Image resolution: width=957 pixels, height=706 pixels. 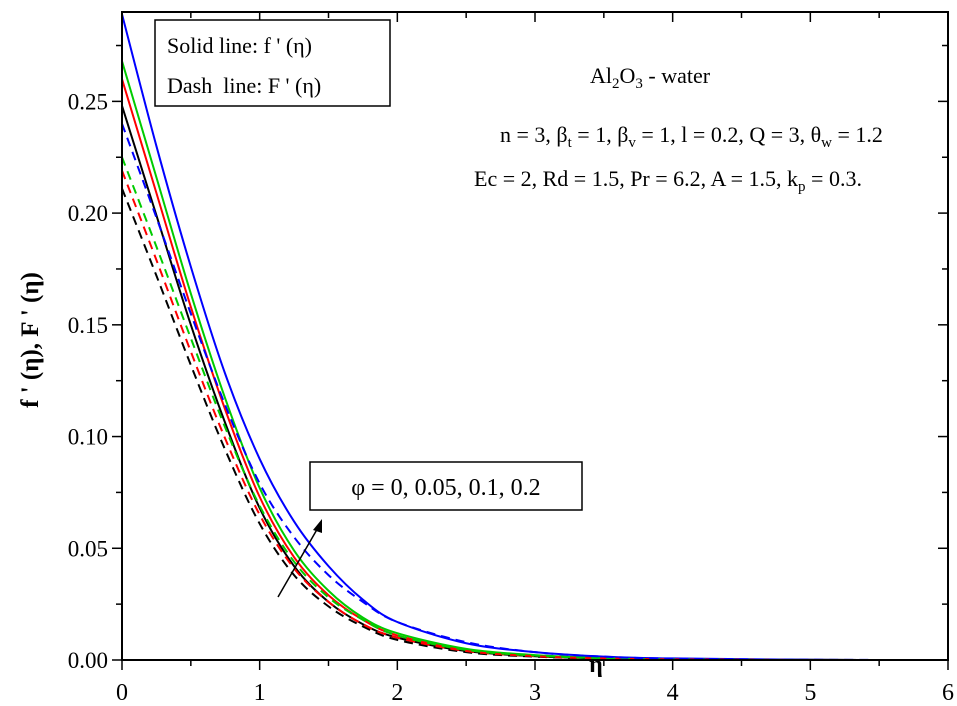 I want to click on subscript: w, so click(x=826, y=143).